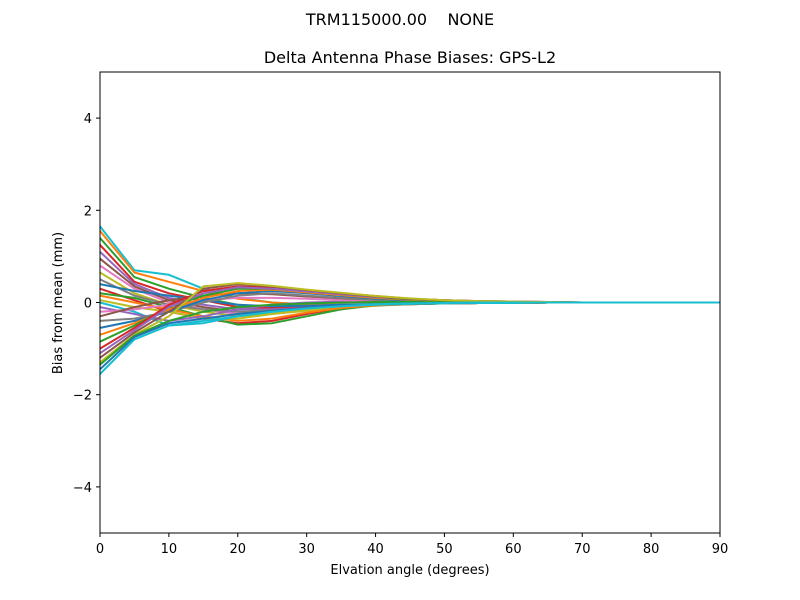 This screenshot has width=800, height=600. I want to click on y-tick-label: 4, so click(88, 119).